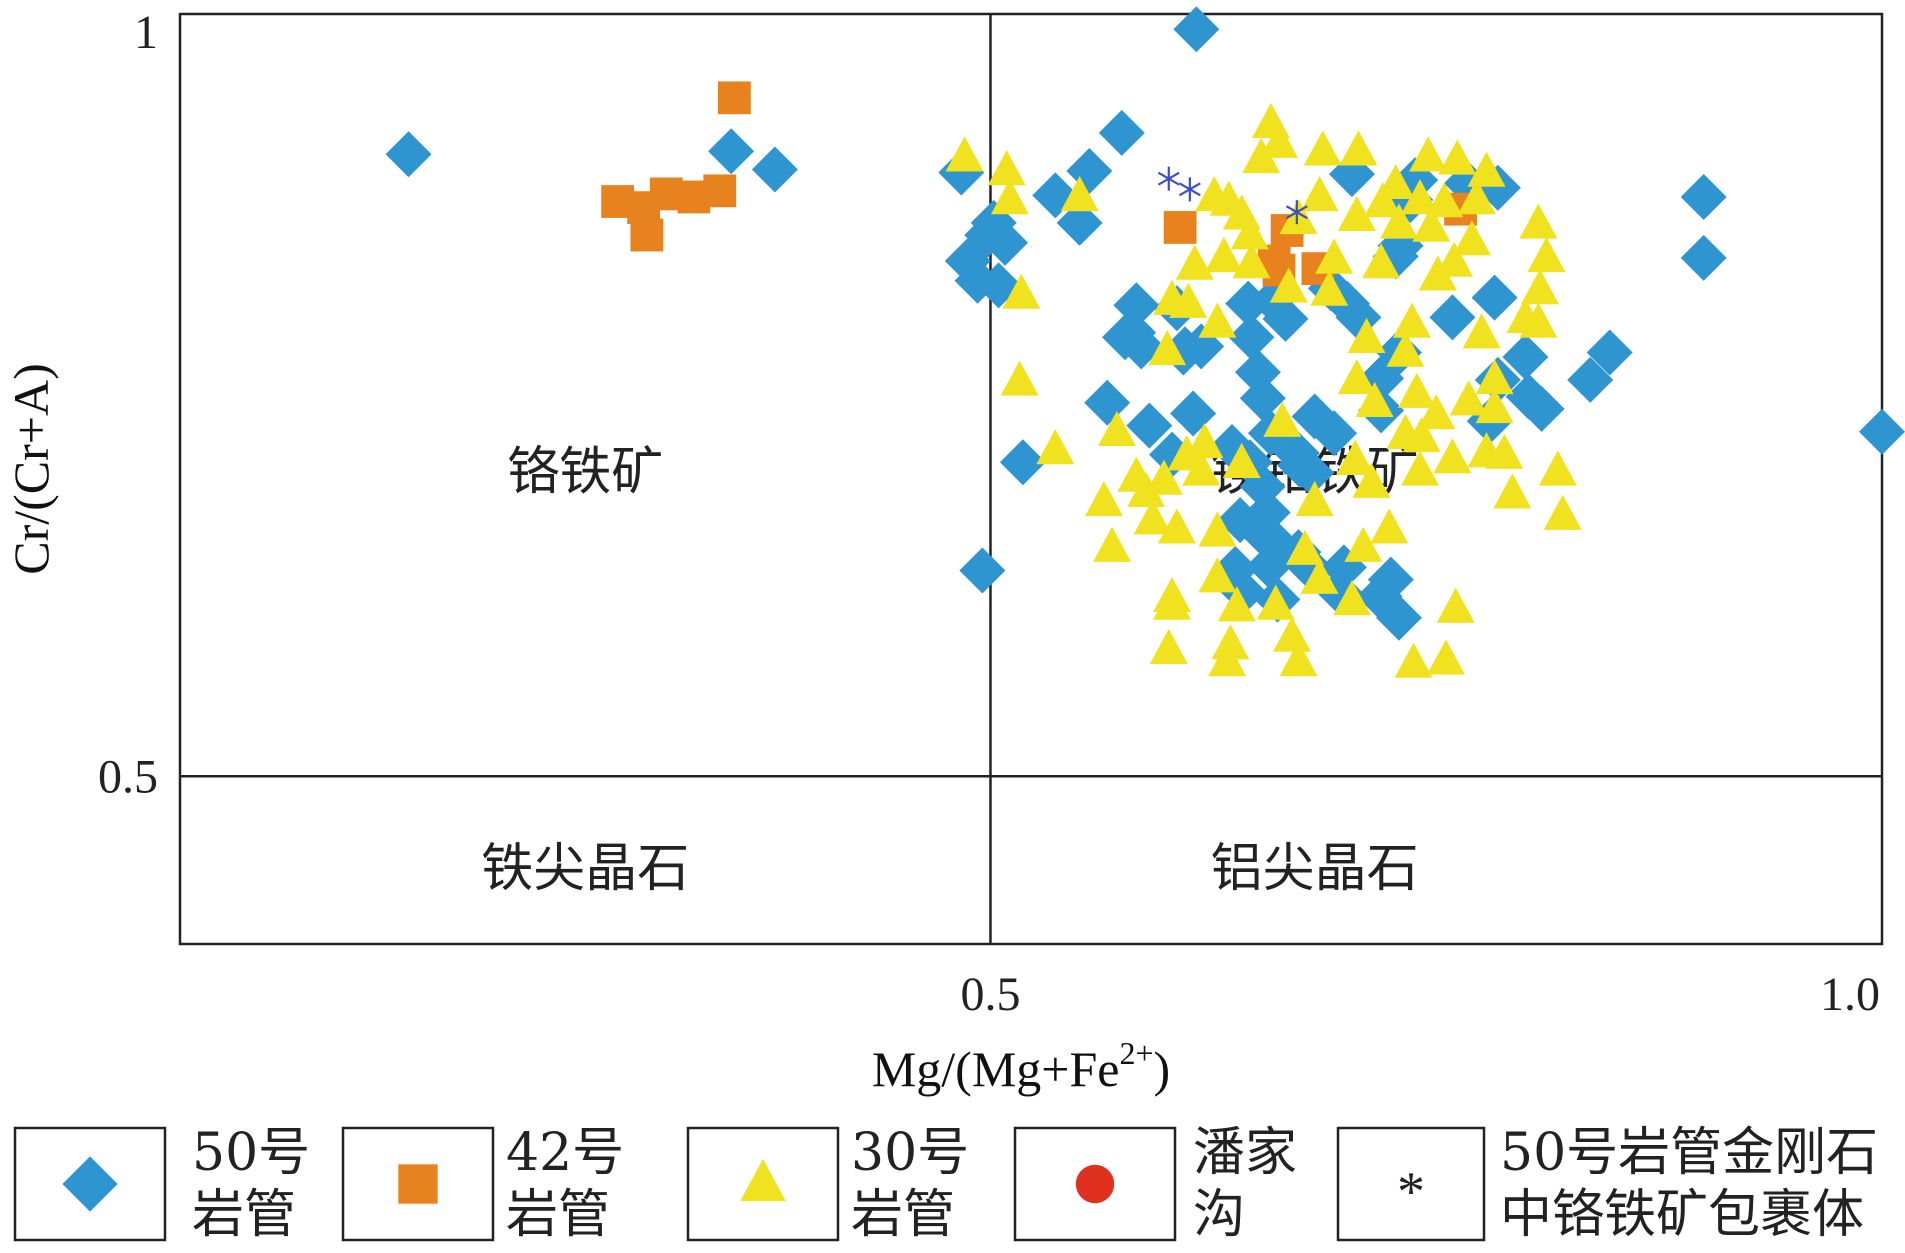 The height and width of the screenshot is (1253, 1905). Describe the element at coordinates (90, 1184) in the screenshot. I see `legend-diamond-icon` at that location.